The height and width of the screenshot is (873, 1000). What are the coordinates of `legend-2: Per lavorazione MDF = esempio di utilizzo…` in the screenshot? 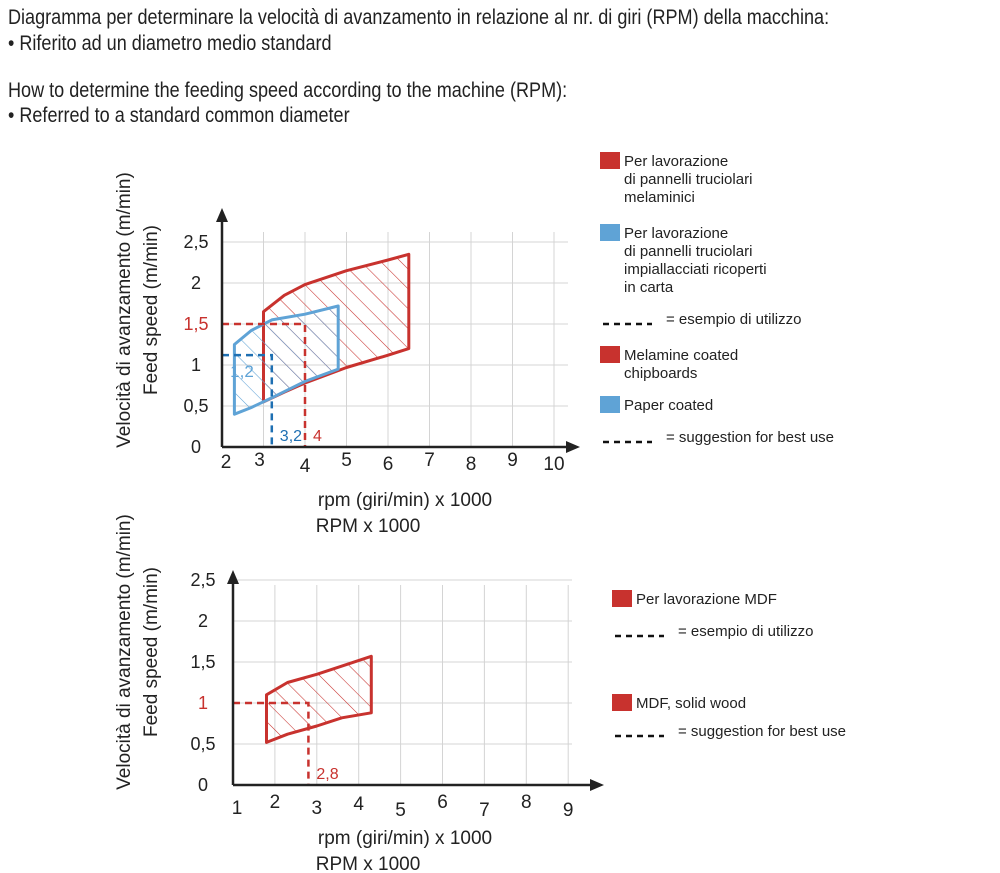 It's located at (729, 665).